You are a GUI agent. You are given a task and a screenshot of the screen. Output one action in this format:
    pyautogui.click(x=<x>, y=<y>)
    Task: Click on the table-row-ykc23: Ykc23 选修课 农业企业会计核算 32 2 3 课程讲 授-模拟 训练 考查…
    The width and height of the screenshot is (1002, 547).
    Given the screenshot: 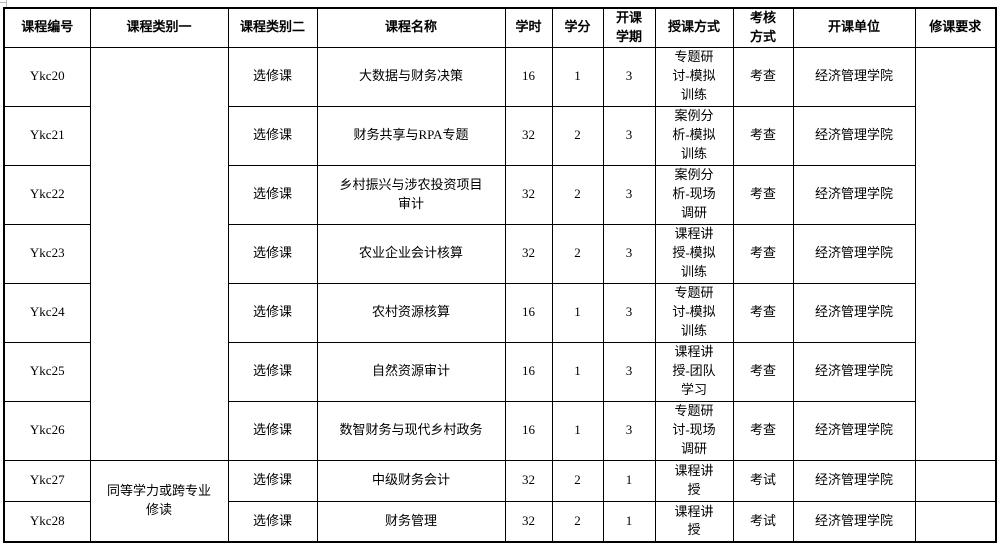 What is the action you would take?
    pyautogui.click(x=499, y=253)
    